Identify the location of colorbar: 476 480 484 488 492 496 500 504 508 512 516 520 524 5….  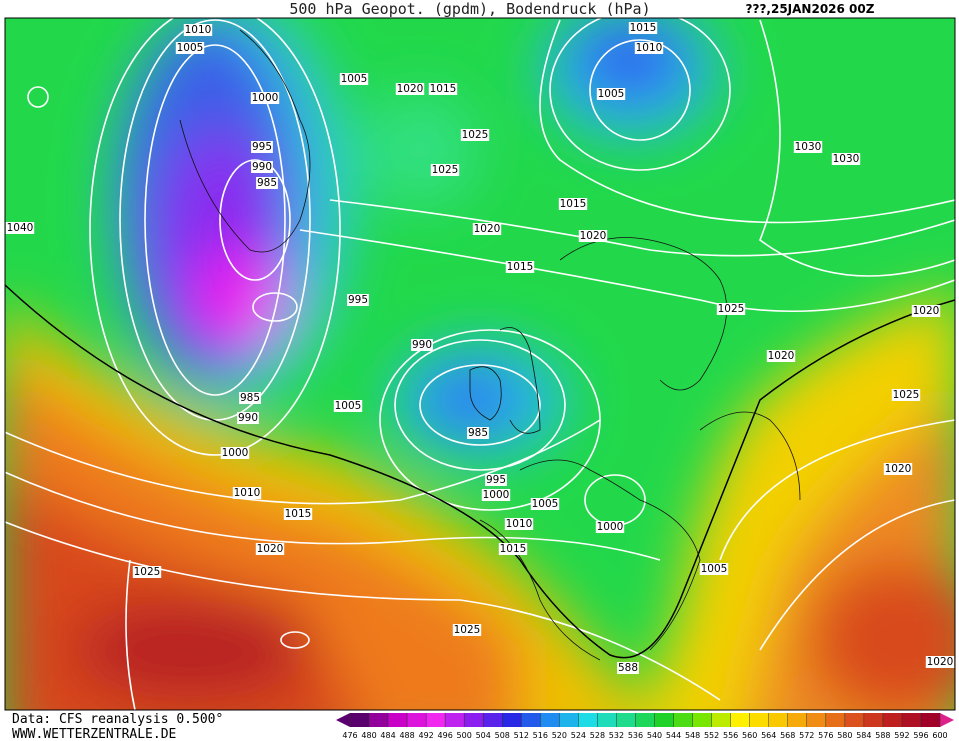
(645, 726).